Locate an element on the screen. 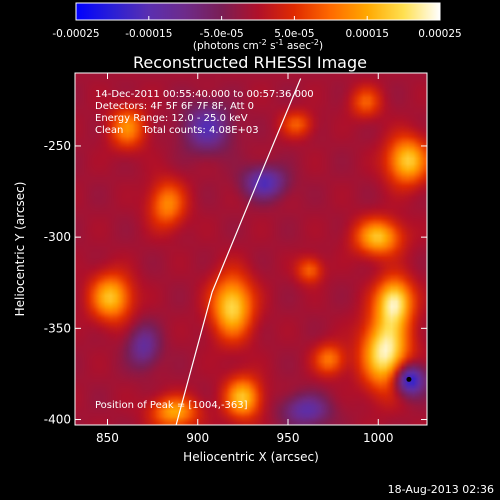 This screenshot has height=500, width=500. colorbar-tick-label: -0.00015 is located at coordinates (148, 34).